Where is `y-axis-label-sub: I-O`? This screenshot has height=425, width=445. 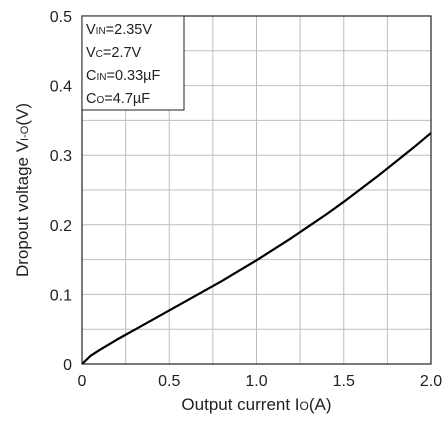 y-axis-label-sub: I-O is located at coordinates (25, 133).